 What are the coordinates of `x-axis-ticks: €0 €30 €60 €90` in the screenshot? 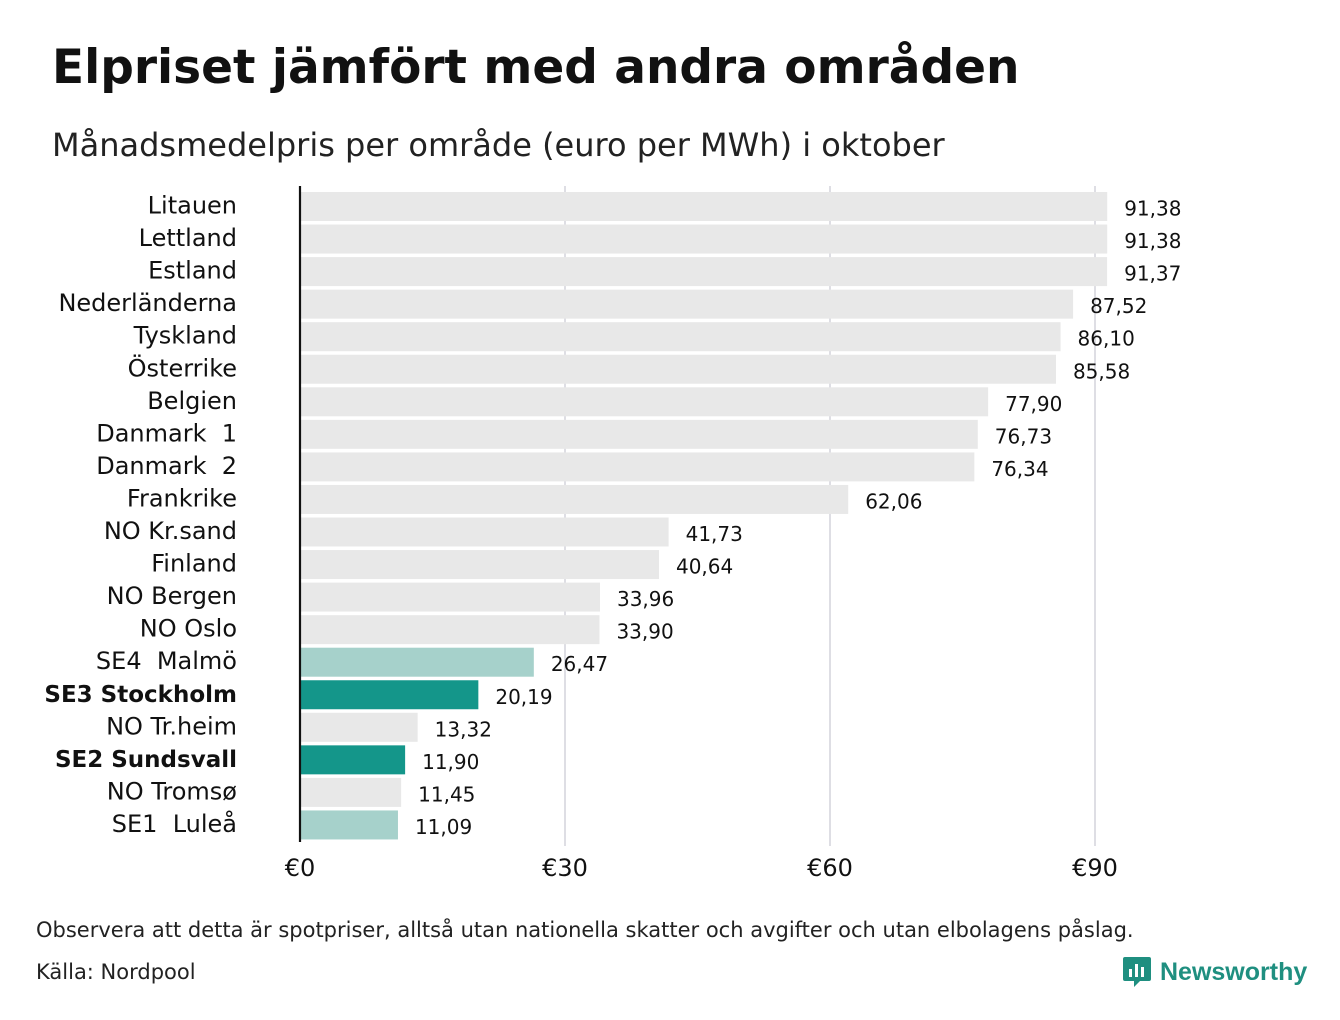 It's located at (701, 868).